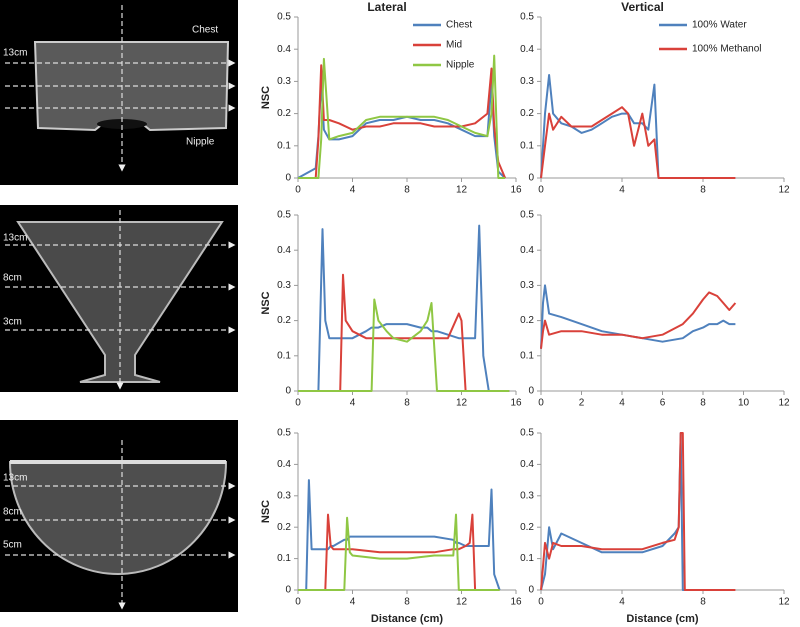  I want to click on legend-label: 100% Water, so click(719, 25).